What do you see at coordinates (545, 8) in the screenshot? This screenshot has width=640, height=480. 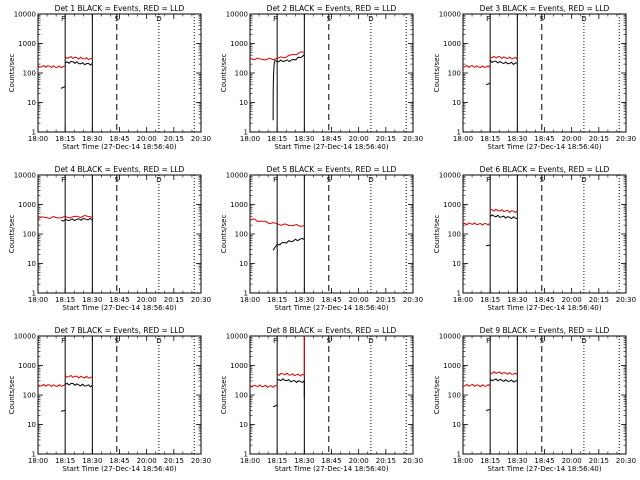 I see `panel-title: Det 3 BLACK = Events, RED = LLD` at bounding box center [545, 8].